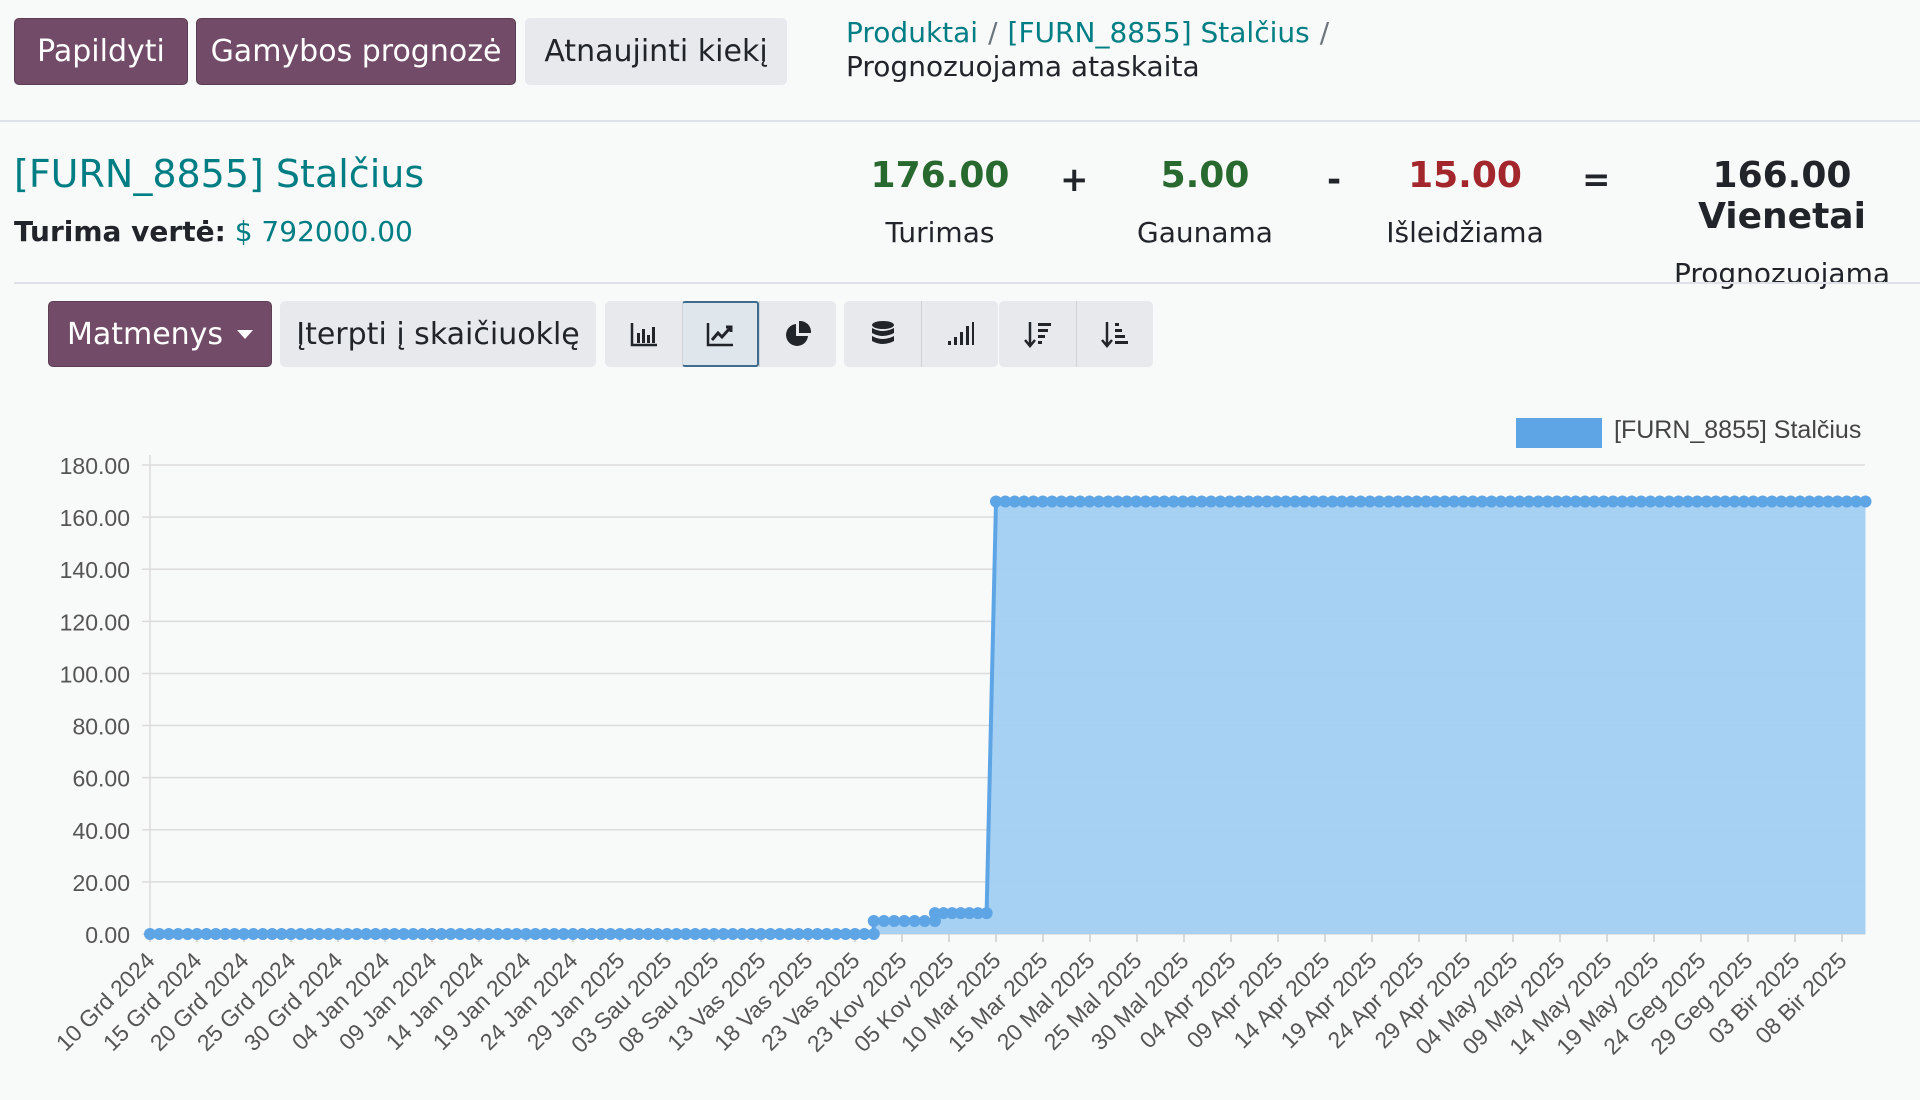 The image size is (1920, 1100). I want to click on line-chart-icon, so click(719, 335).